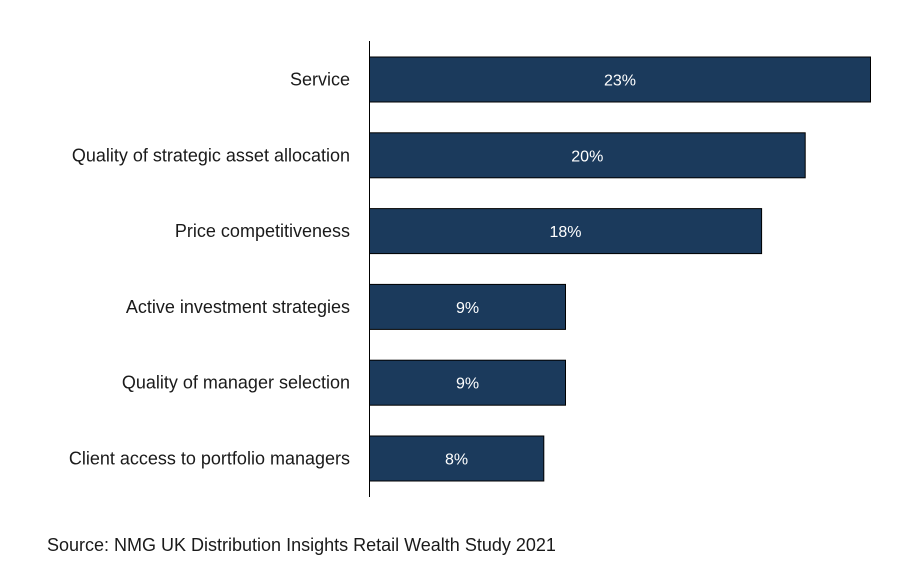  Describe the element at coordinates (262, 231) in the screenshot. I see `category-label: Price competitiveness` at that location.